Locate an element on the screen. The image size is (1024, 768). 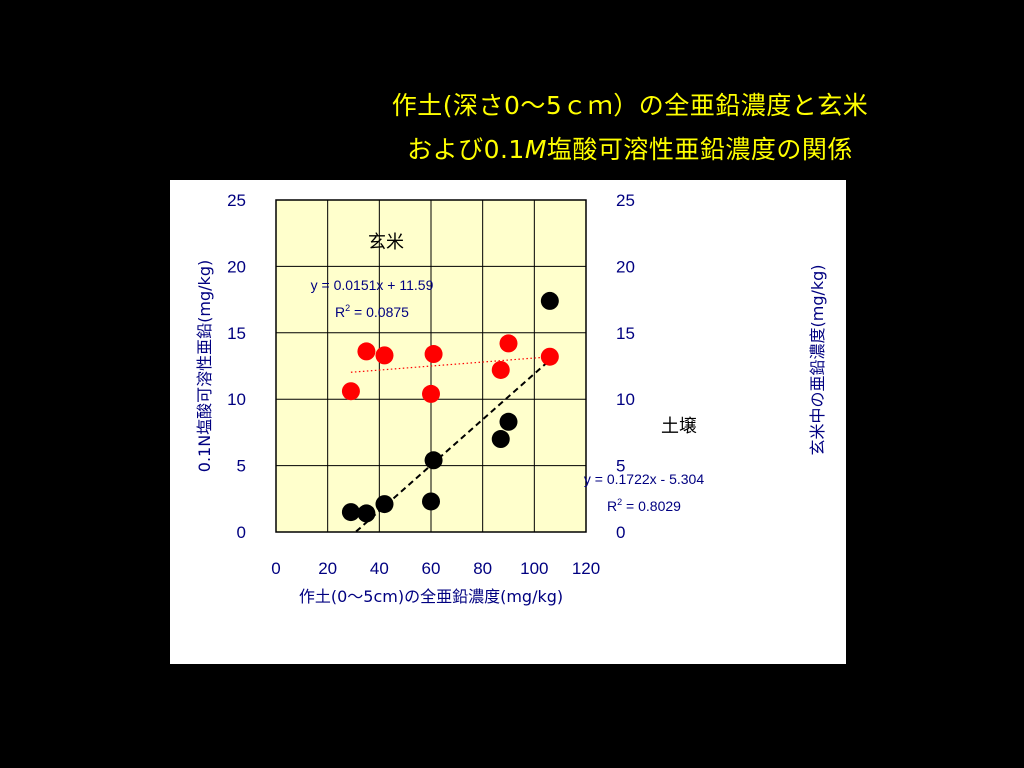
title-line-1: 作土(深さ0〜5ｃｍ）の全亜鉛濃度と玄米 is located at coordinates (630, 105).